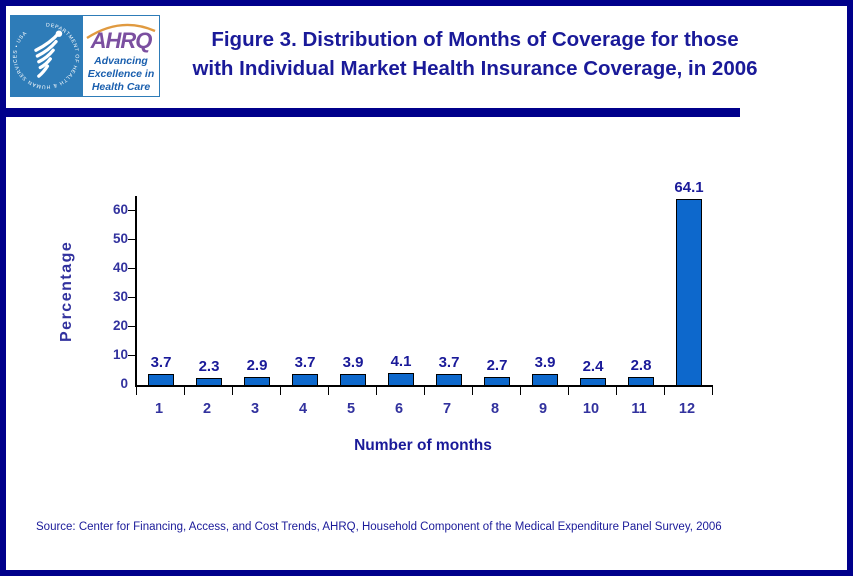 The image size is (853, 576). What do you see at coordinates (120, 209) in the screenshot?
I see `y-tick-label: 60` at bounding box center [120, 209].